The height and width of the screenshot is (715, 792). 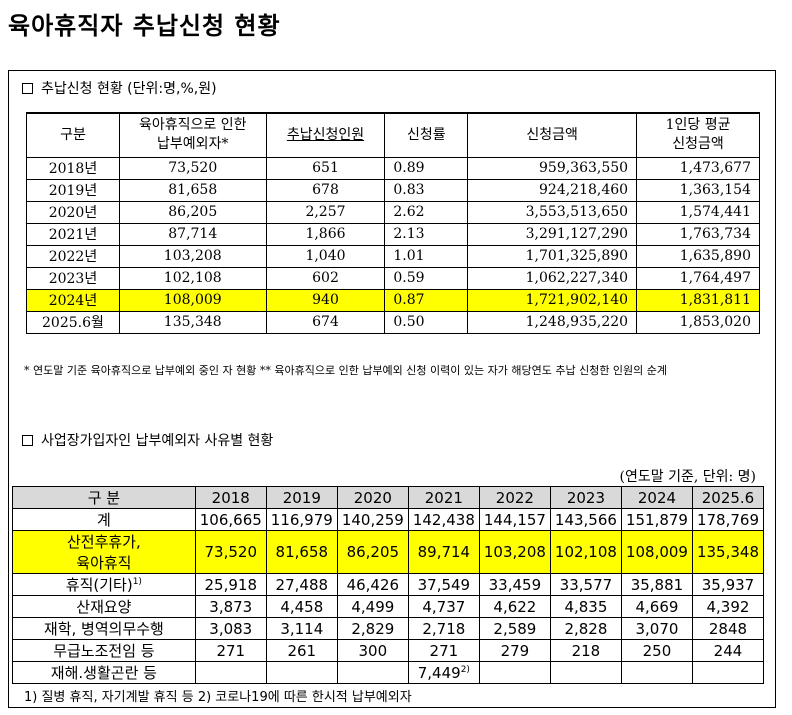 I want to click on row-parental: 103,208, so click(x=192, y=256).